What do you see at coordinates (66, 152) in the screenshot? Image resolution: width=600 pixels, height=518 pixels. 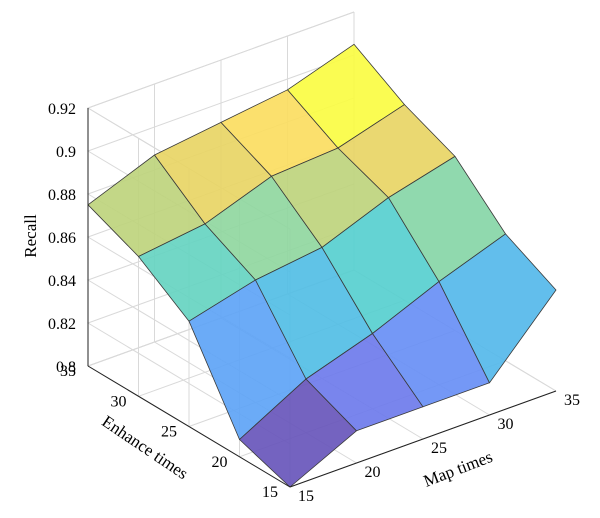 I see `z-tick-label: 0.9` at bounding box center [66, 152].